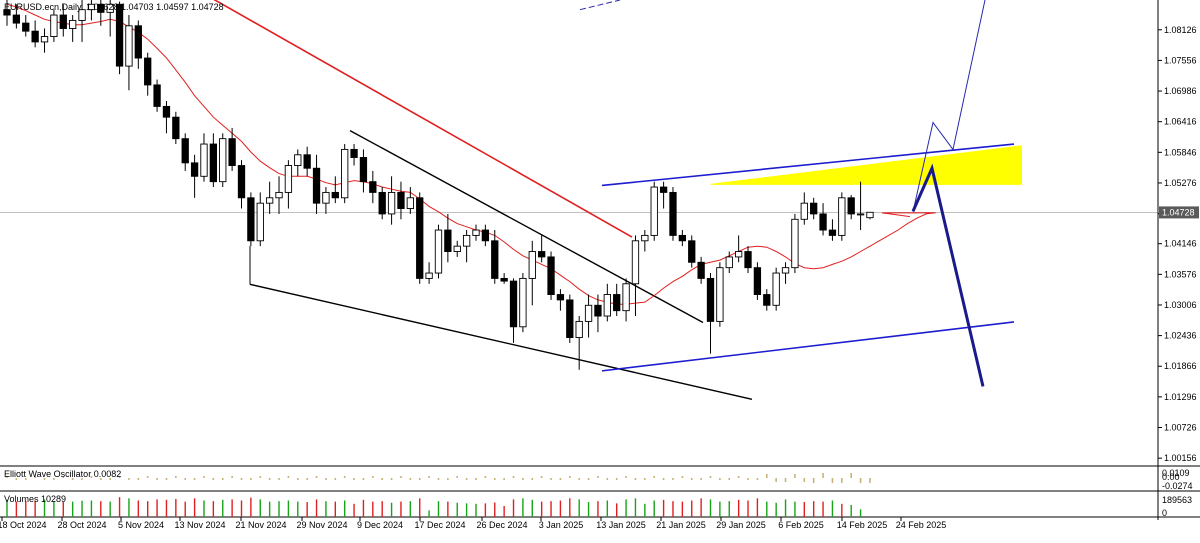 This screenshot has width=1200, height=543. I want to click on time-tick-label: 14 Feb 2025, so click(862, 525).